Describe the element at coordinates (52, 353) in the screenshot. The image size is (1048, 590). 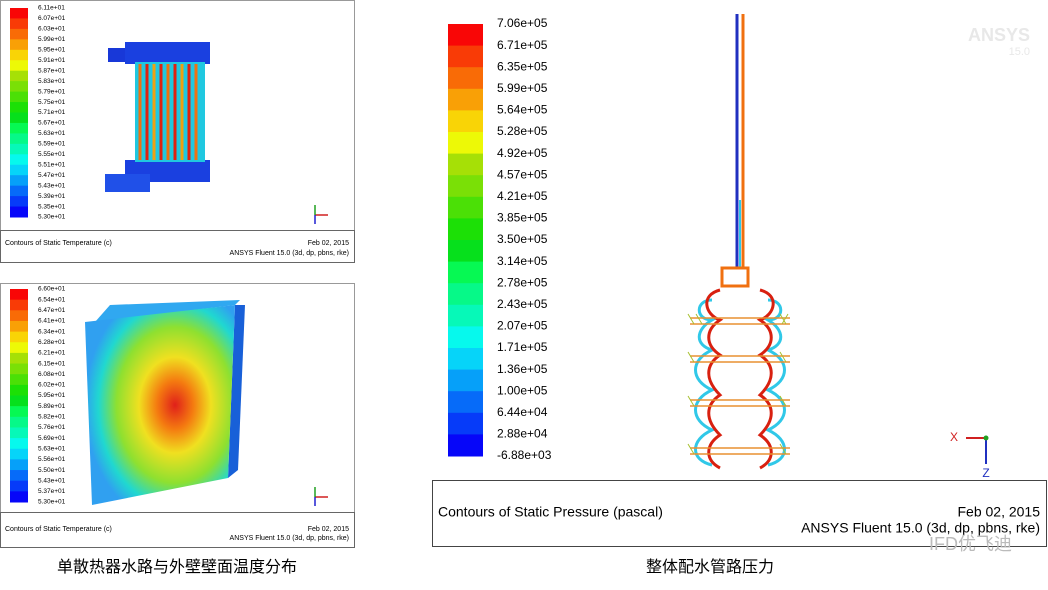
I see `legend-label: 6.21e+01` at that location.